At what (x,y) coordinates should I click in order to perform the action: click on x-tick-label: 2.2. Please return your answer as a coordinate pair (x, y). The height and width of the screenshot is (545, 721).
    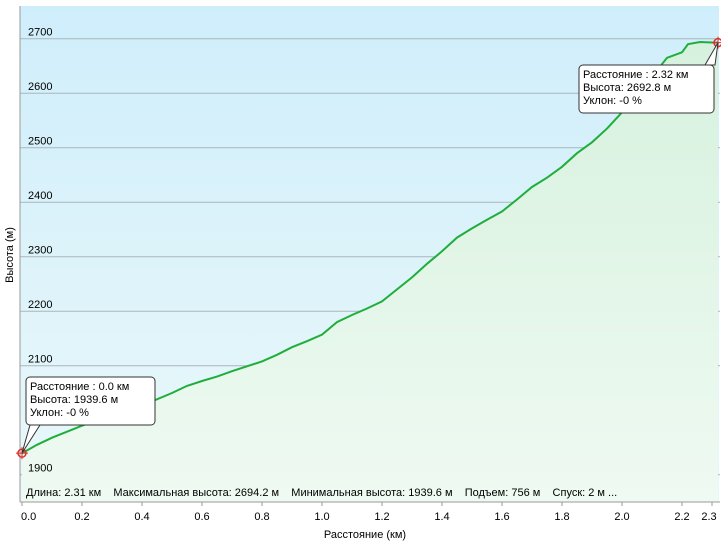
    Looking at the image, I should click on (681, 517).